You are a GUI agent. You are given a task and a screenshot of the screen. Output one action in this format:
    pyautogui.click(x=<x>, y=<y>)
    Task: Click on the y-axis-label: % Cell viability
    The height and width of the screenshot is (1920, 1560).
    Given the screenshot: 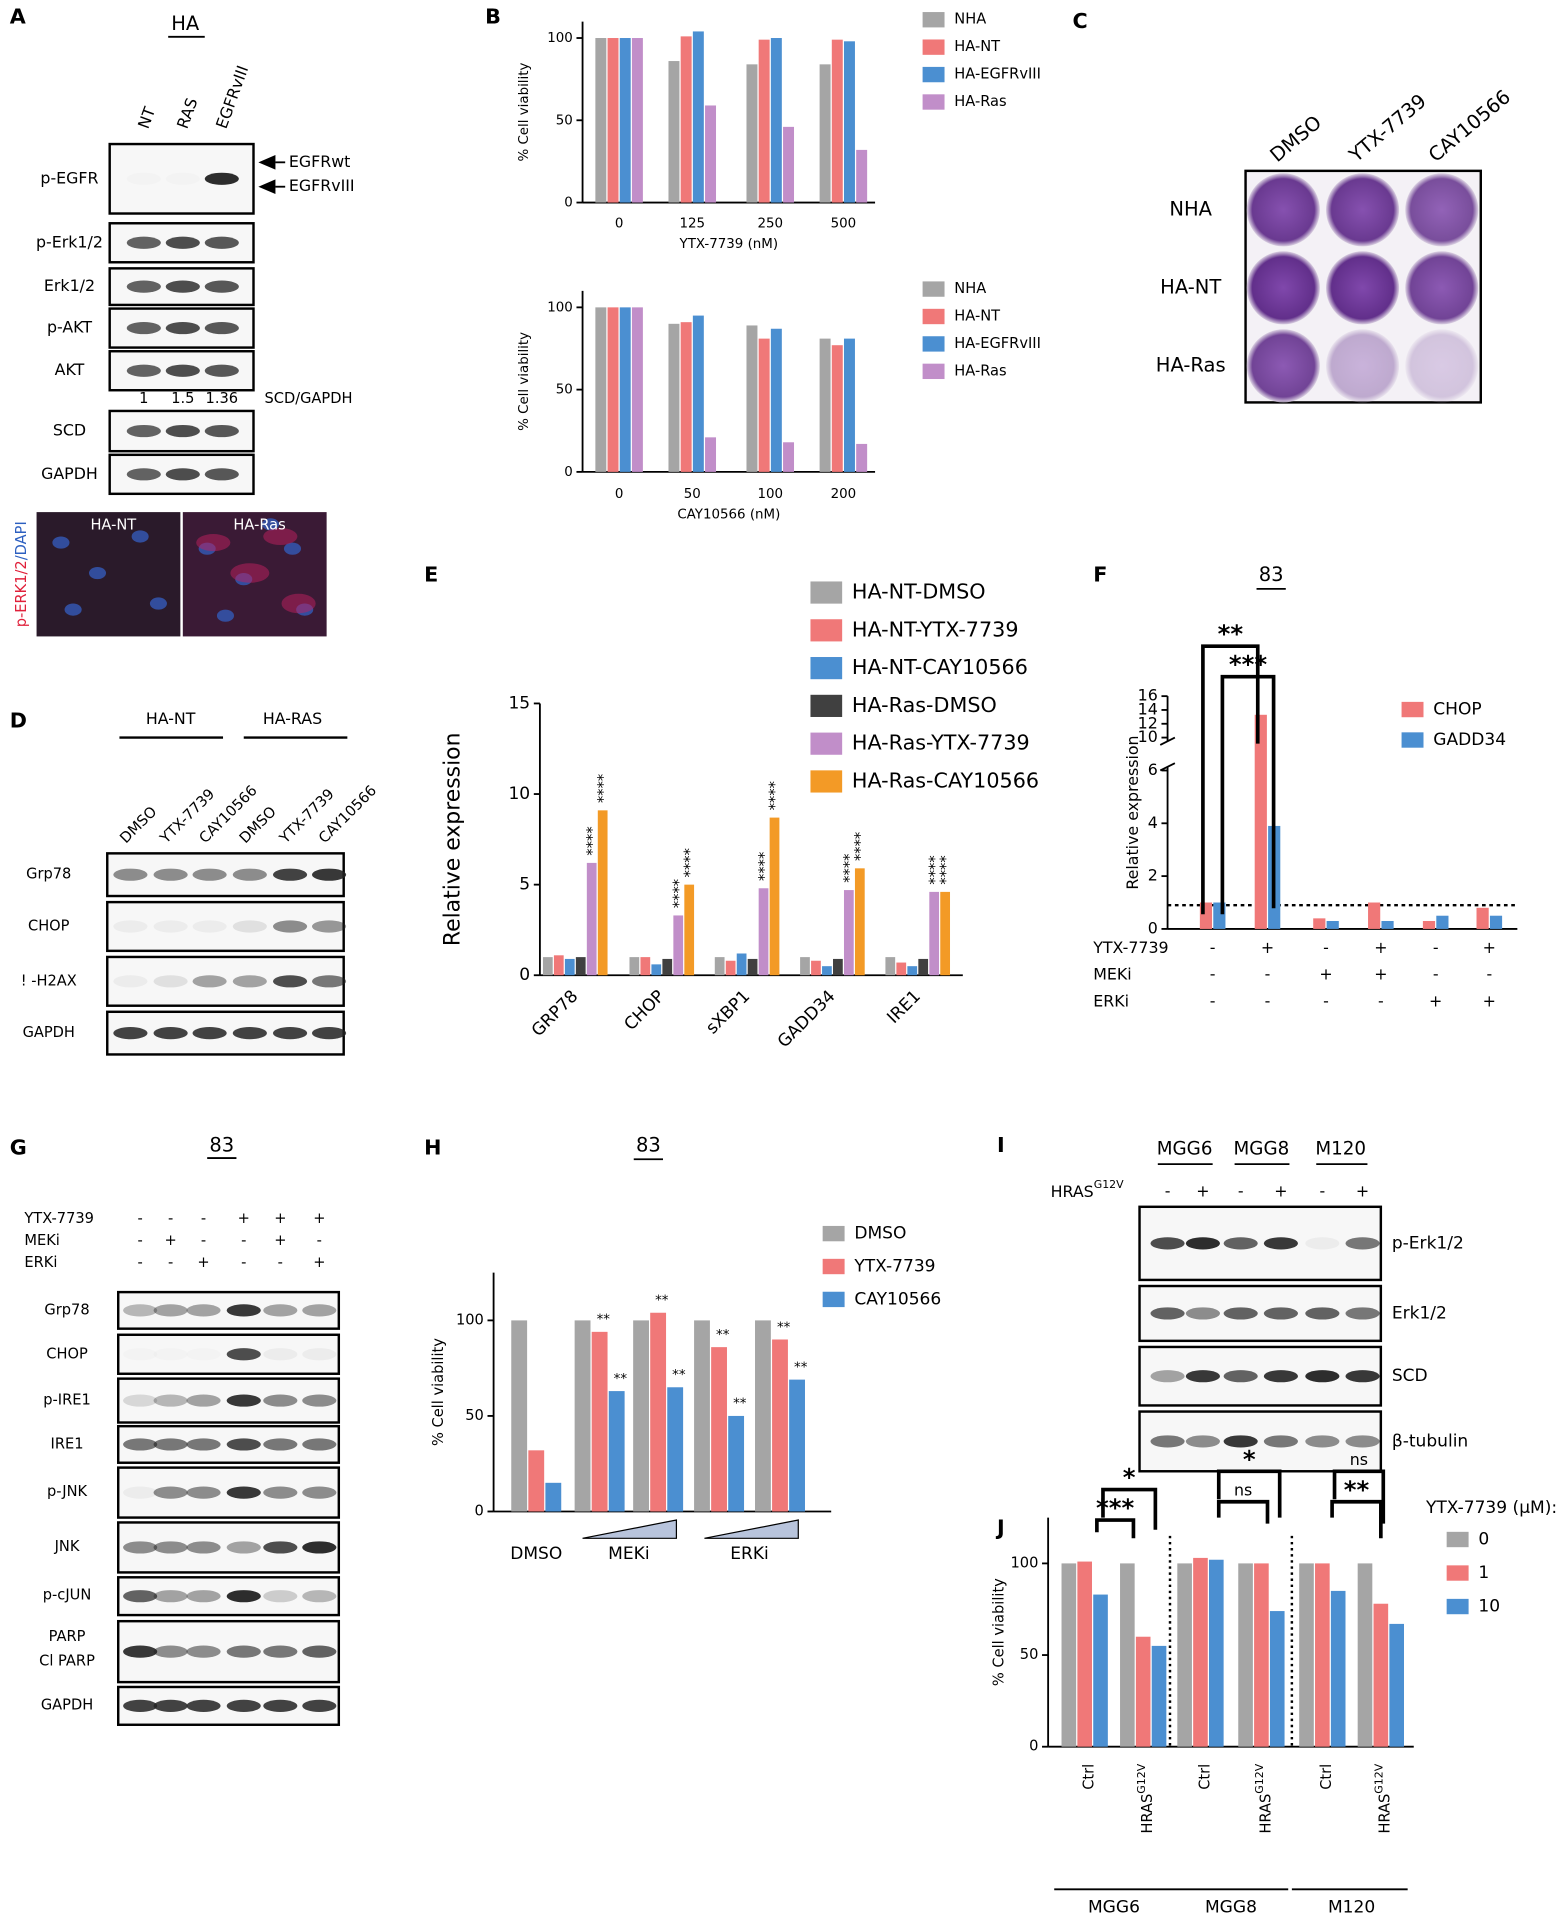 What is the action you would take?
    pyautogui.click(x=998, y=1632)
    